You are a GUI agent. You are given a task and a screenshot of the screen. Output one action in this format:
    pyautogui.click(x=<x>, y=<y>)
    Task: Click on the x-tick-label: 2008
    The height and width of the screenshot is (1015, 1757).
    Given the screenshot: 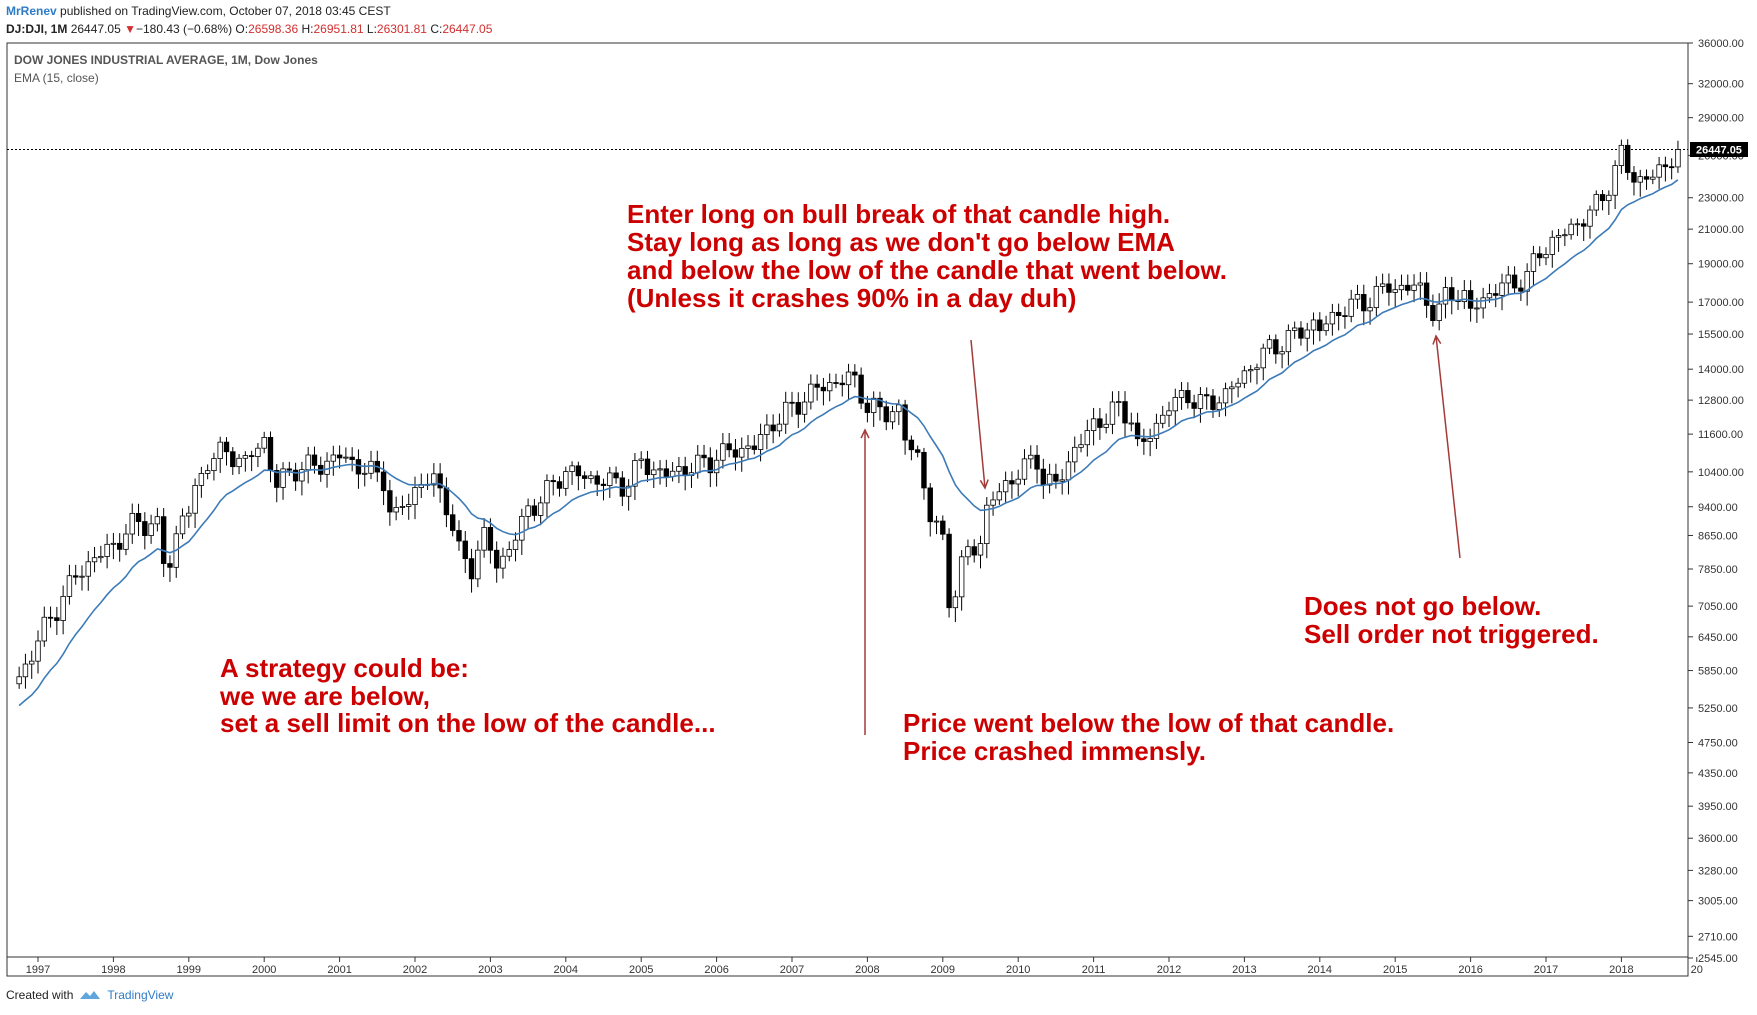 What is the action you would take?
    pyautogui.click(x=867, y=970)
    